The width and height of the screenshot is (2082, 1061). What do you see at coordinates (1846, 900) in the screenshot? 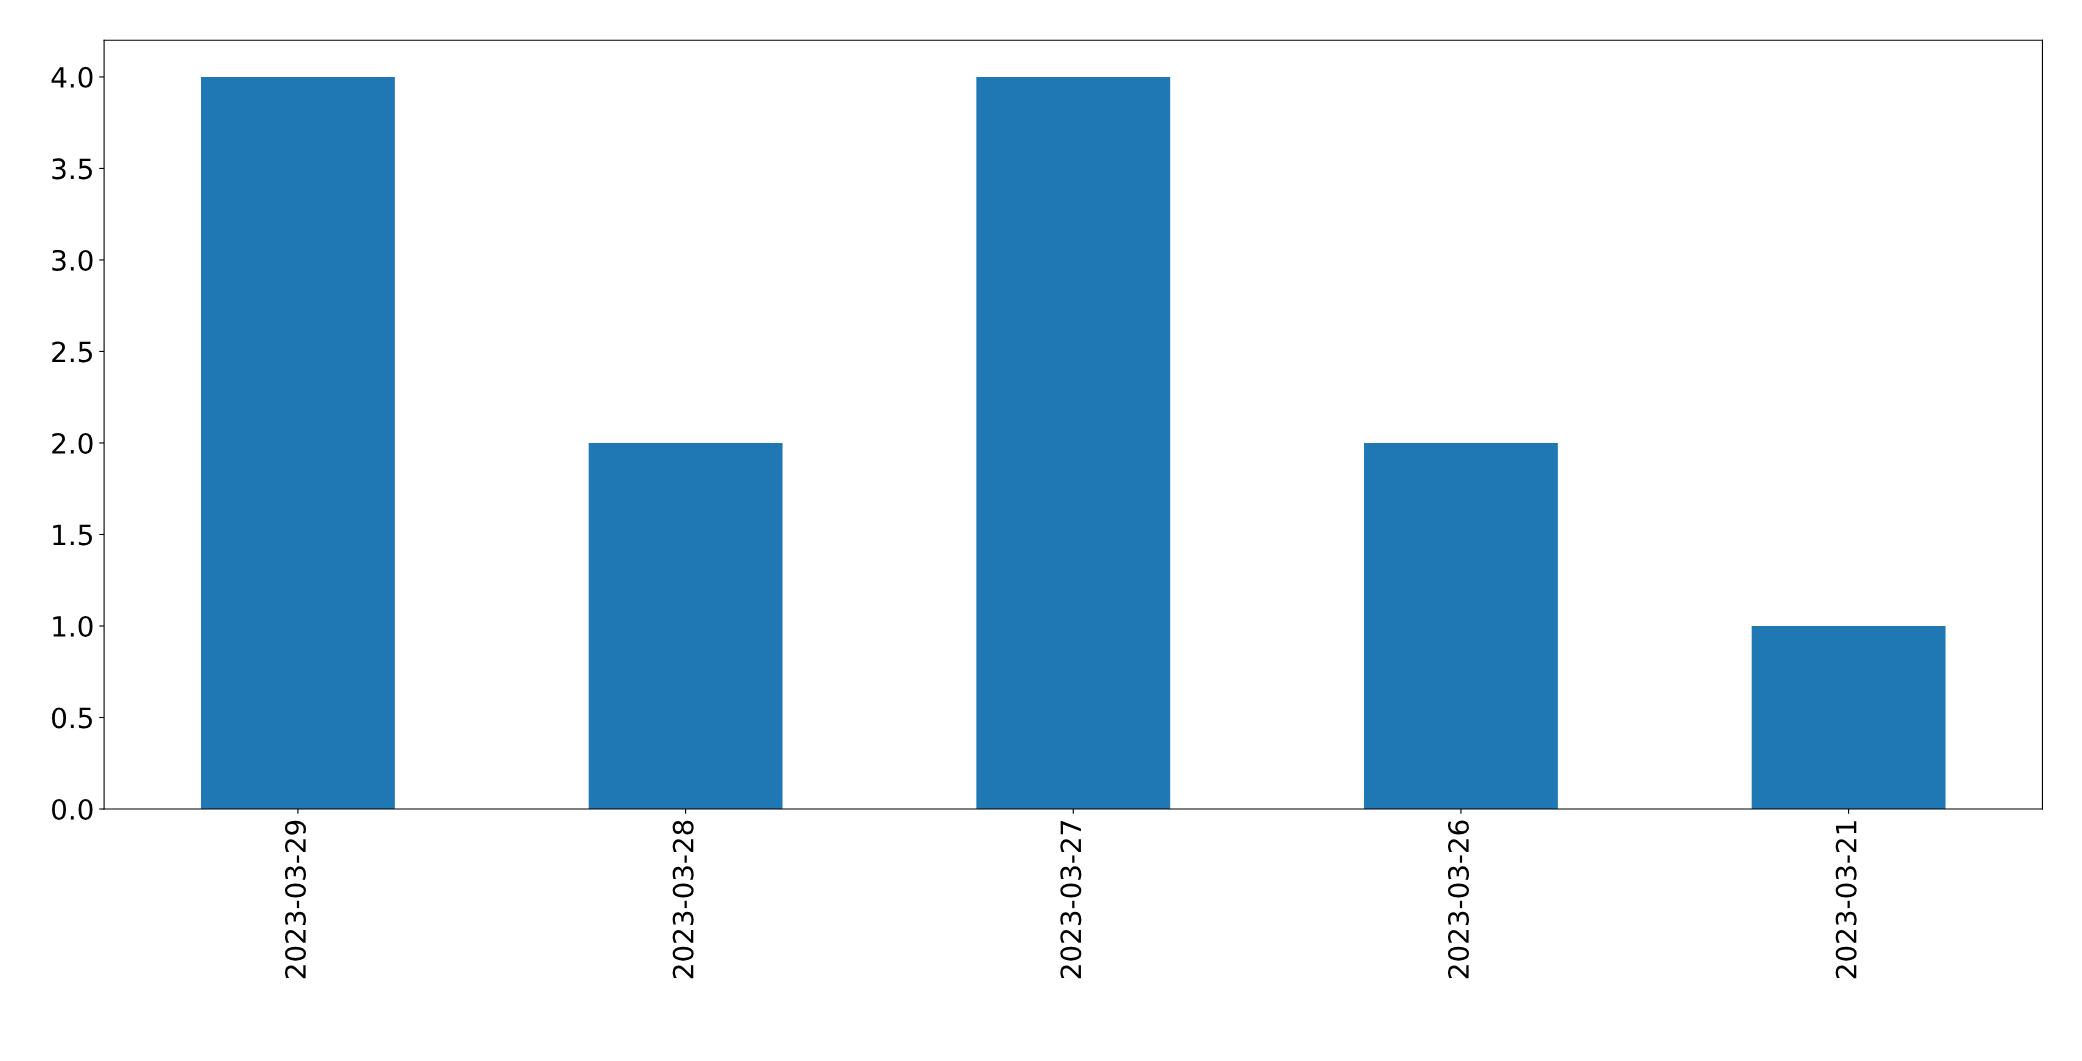
I see `x-tick-label: 2023-03-21` at bounding box center [1846, 900].